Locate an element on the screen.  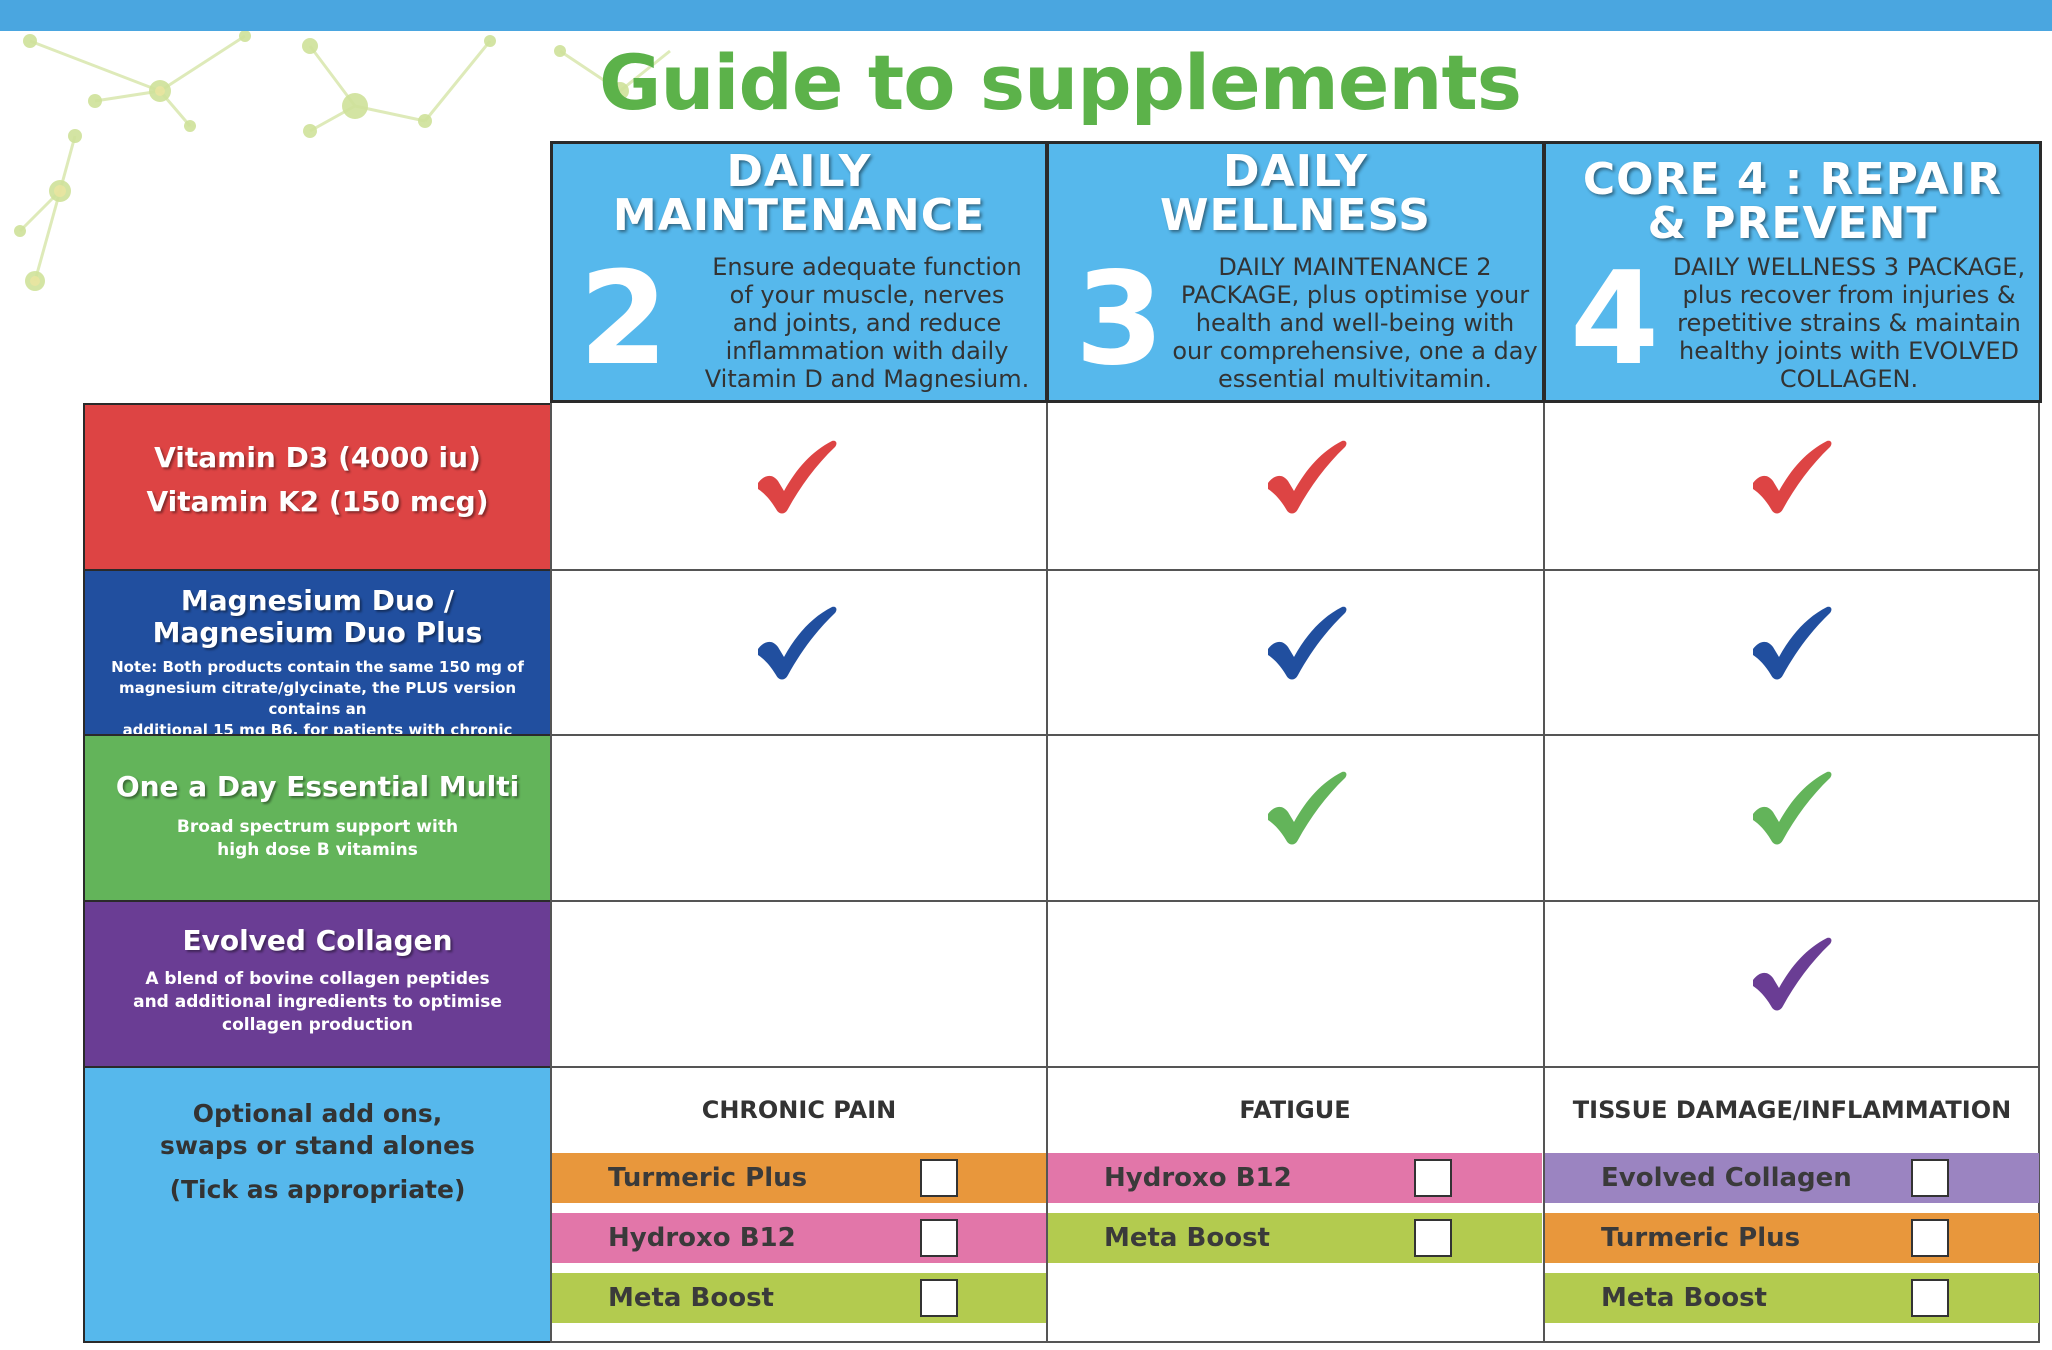
package-3-title-line2: WELLNESS is located at coordinates (1295, 215).